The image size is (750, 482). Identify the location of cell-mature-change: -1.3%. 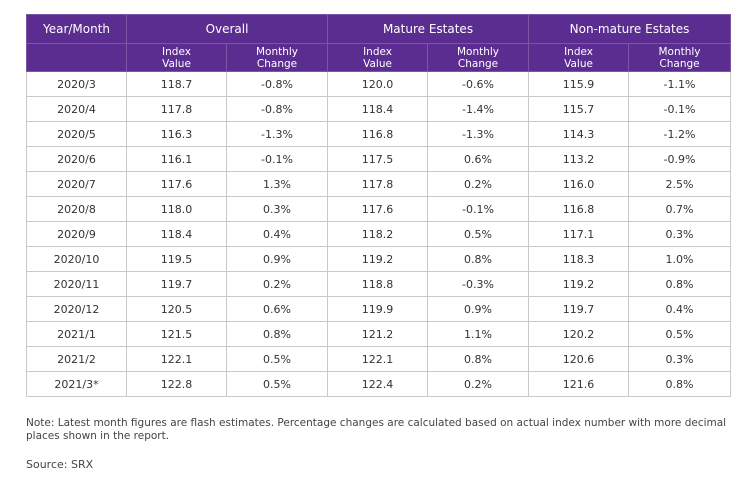
(478, 134).